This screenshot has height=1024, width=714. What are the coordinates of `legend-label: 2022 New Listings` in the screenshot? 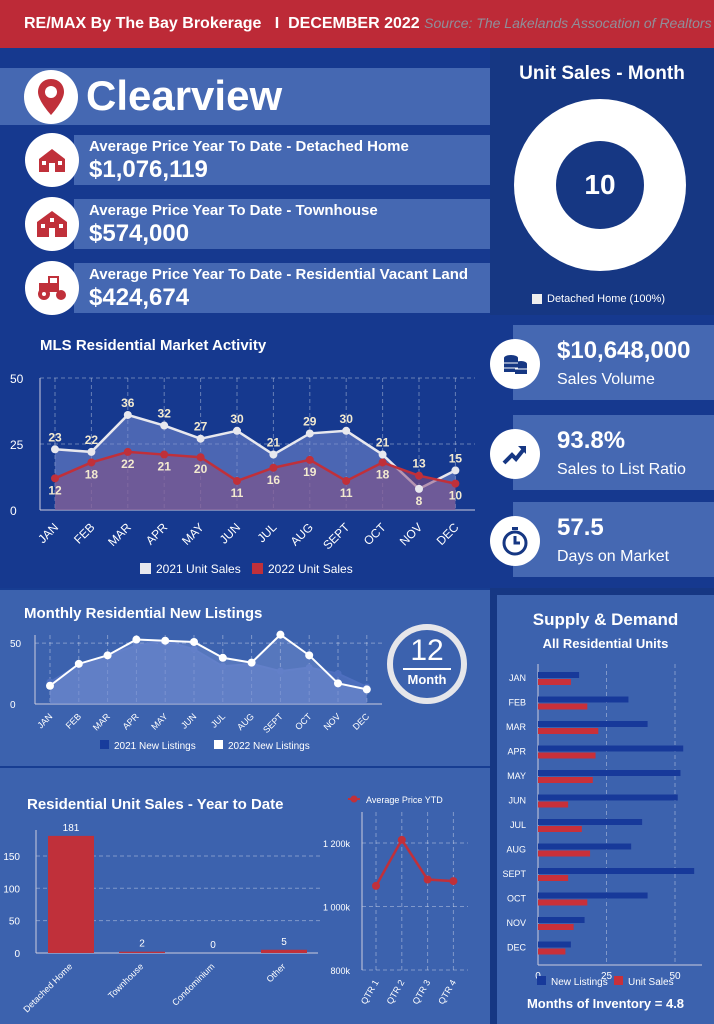 It's located at (269, 746).